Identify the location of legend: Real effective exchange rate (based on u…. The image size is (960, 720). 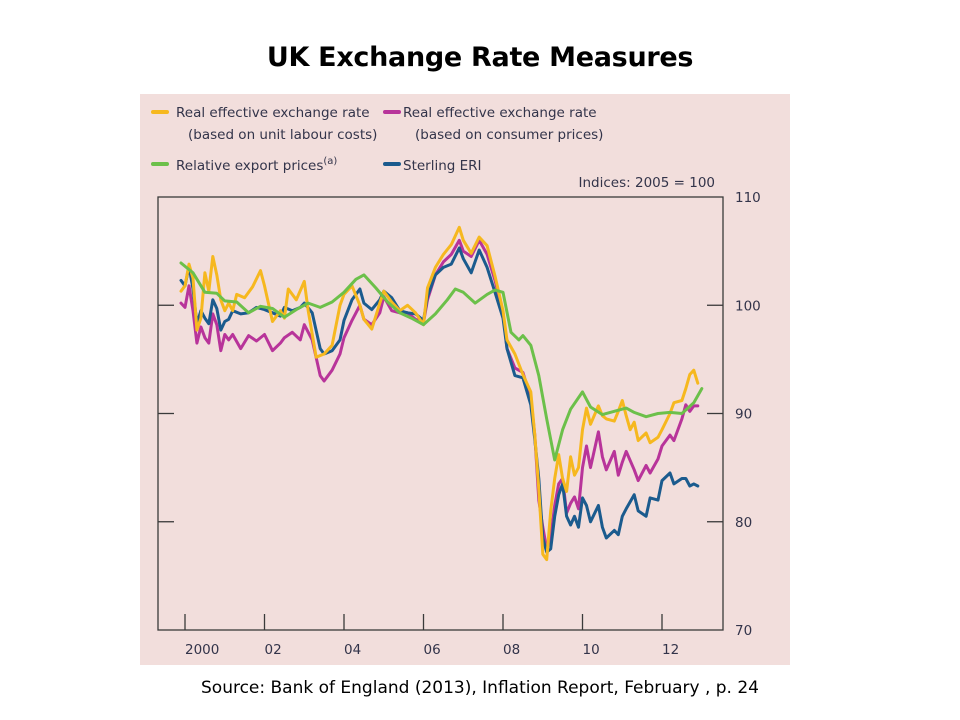
(433, 148).